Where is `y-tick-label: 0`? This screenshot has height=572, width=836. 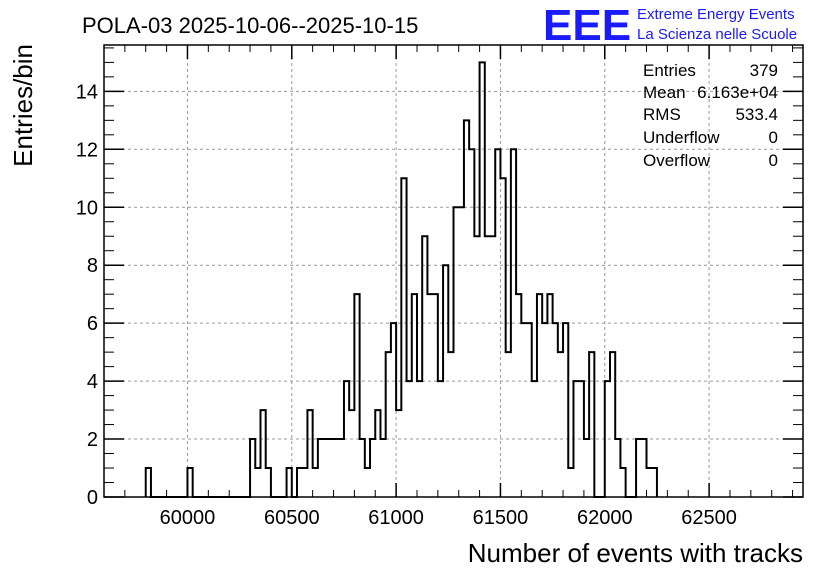 y-tick-label: 0 is located at coordinates (92, 498).